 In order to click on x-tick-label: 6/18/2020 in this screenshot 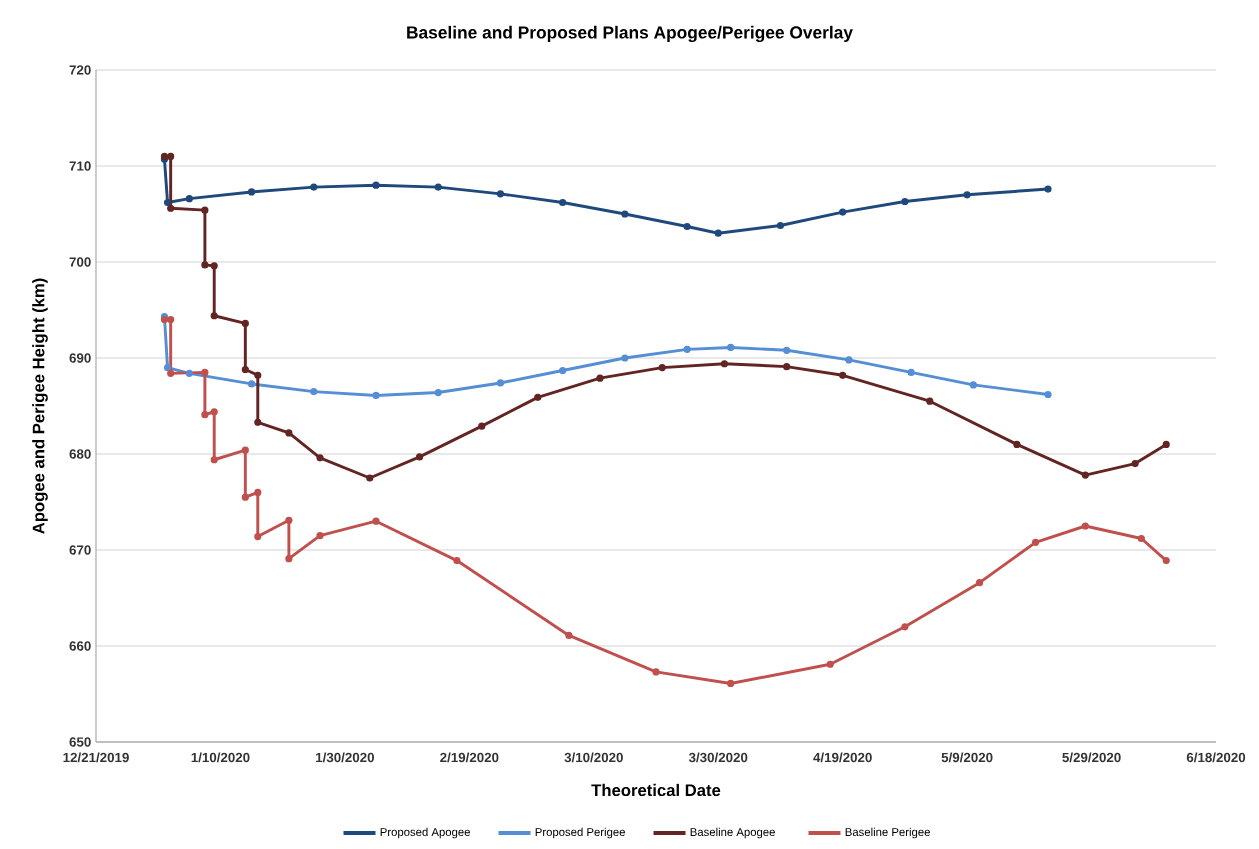, I will do `click(1216, 757)`.